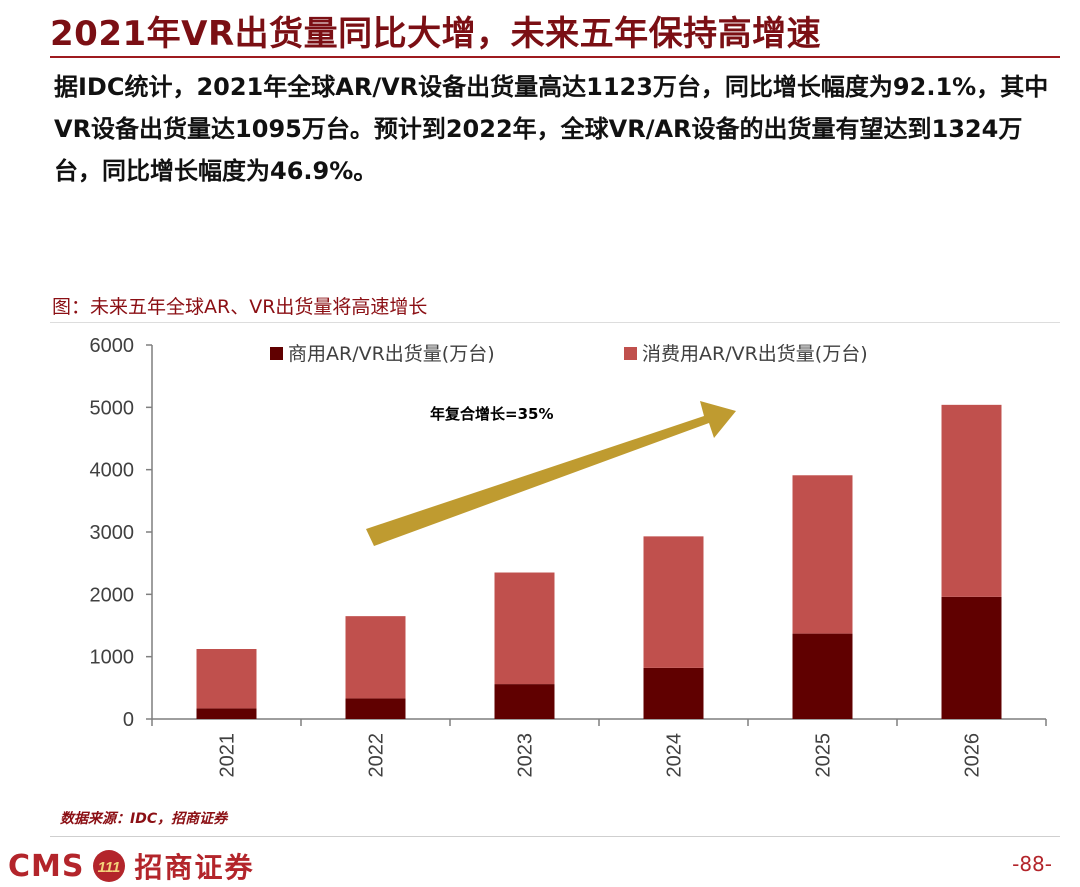 The width and height of the screenshot is (1080, 887). Describe the element at coordinates (755, 354) in the screenshot. I see `legend-label-consumer: 消费用AR/VR出货量(万台)` at that location.